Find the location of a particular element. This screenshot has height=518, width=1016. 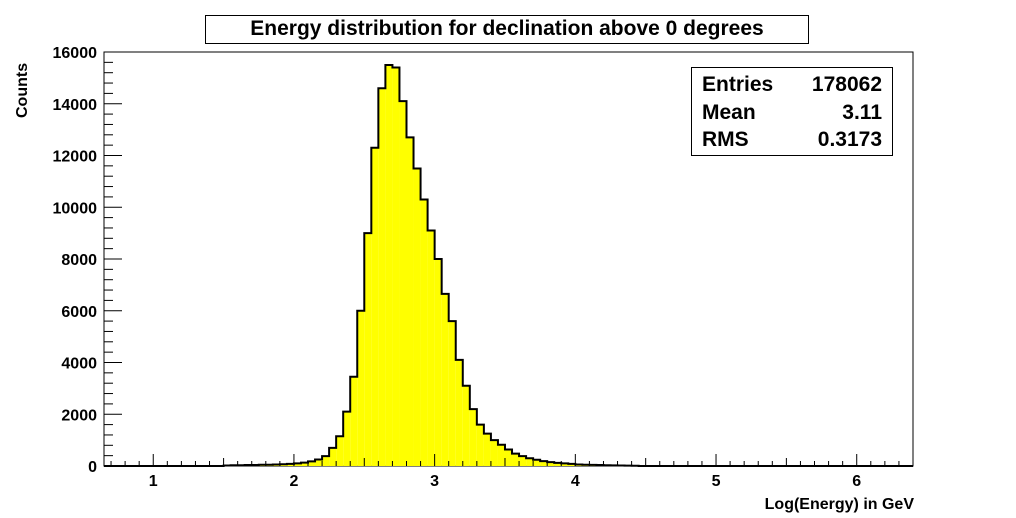

stats-row-entries: Entries 178062 is located at coordinates (792, 85).